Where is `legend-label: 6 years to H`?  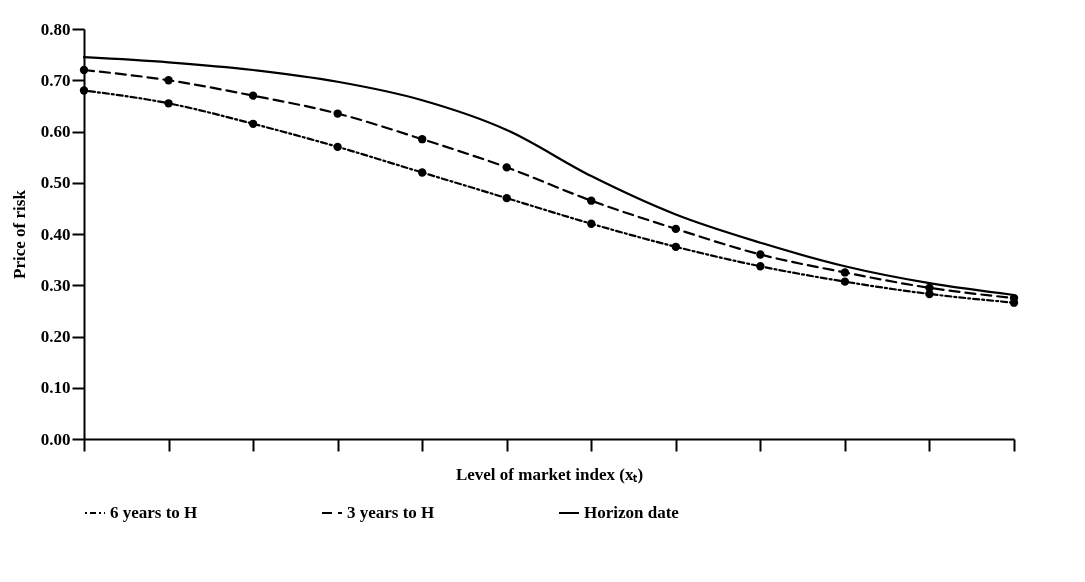 legend-label: 6 years to H is located at coordinates (154, 512).